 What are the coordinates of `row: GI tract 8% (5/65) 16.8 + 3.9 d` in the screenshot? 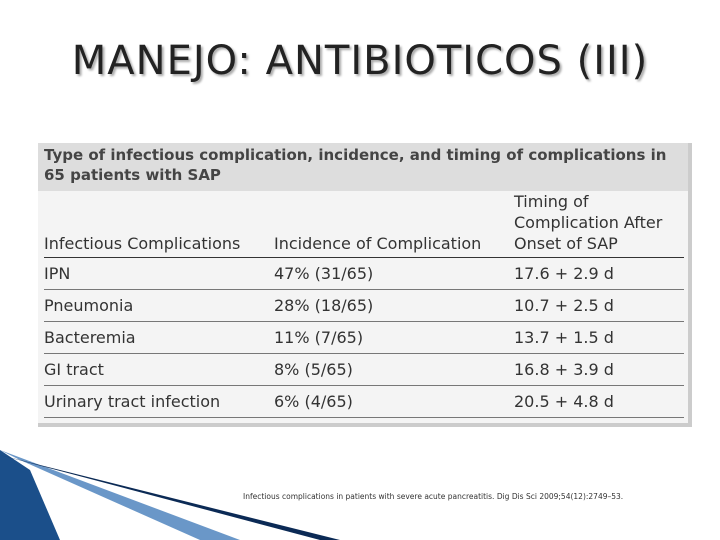 It's located at (364, 369).